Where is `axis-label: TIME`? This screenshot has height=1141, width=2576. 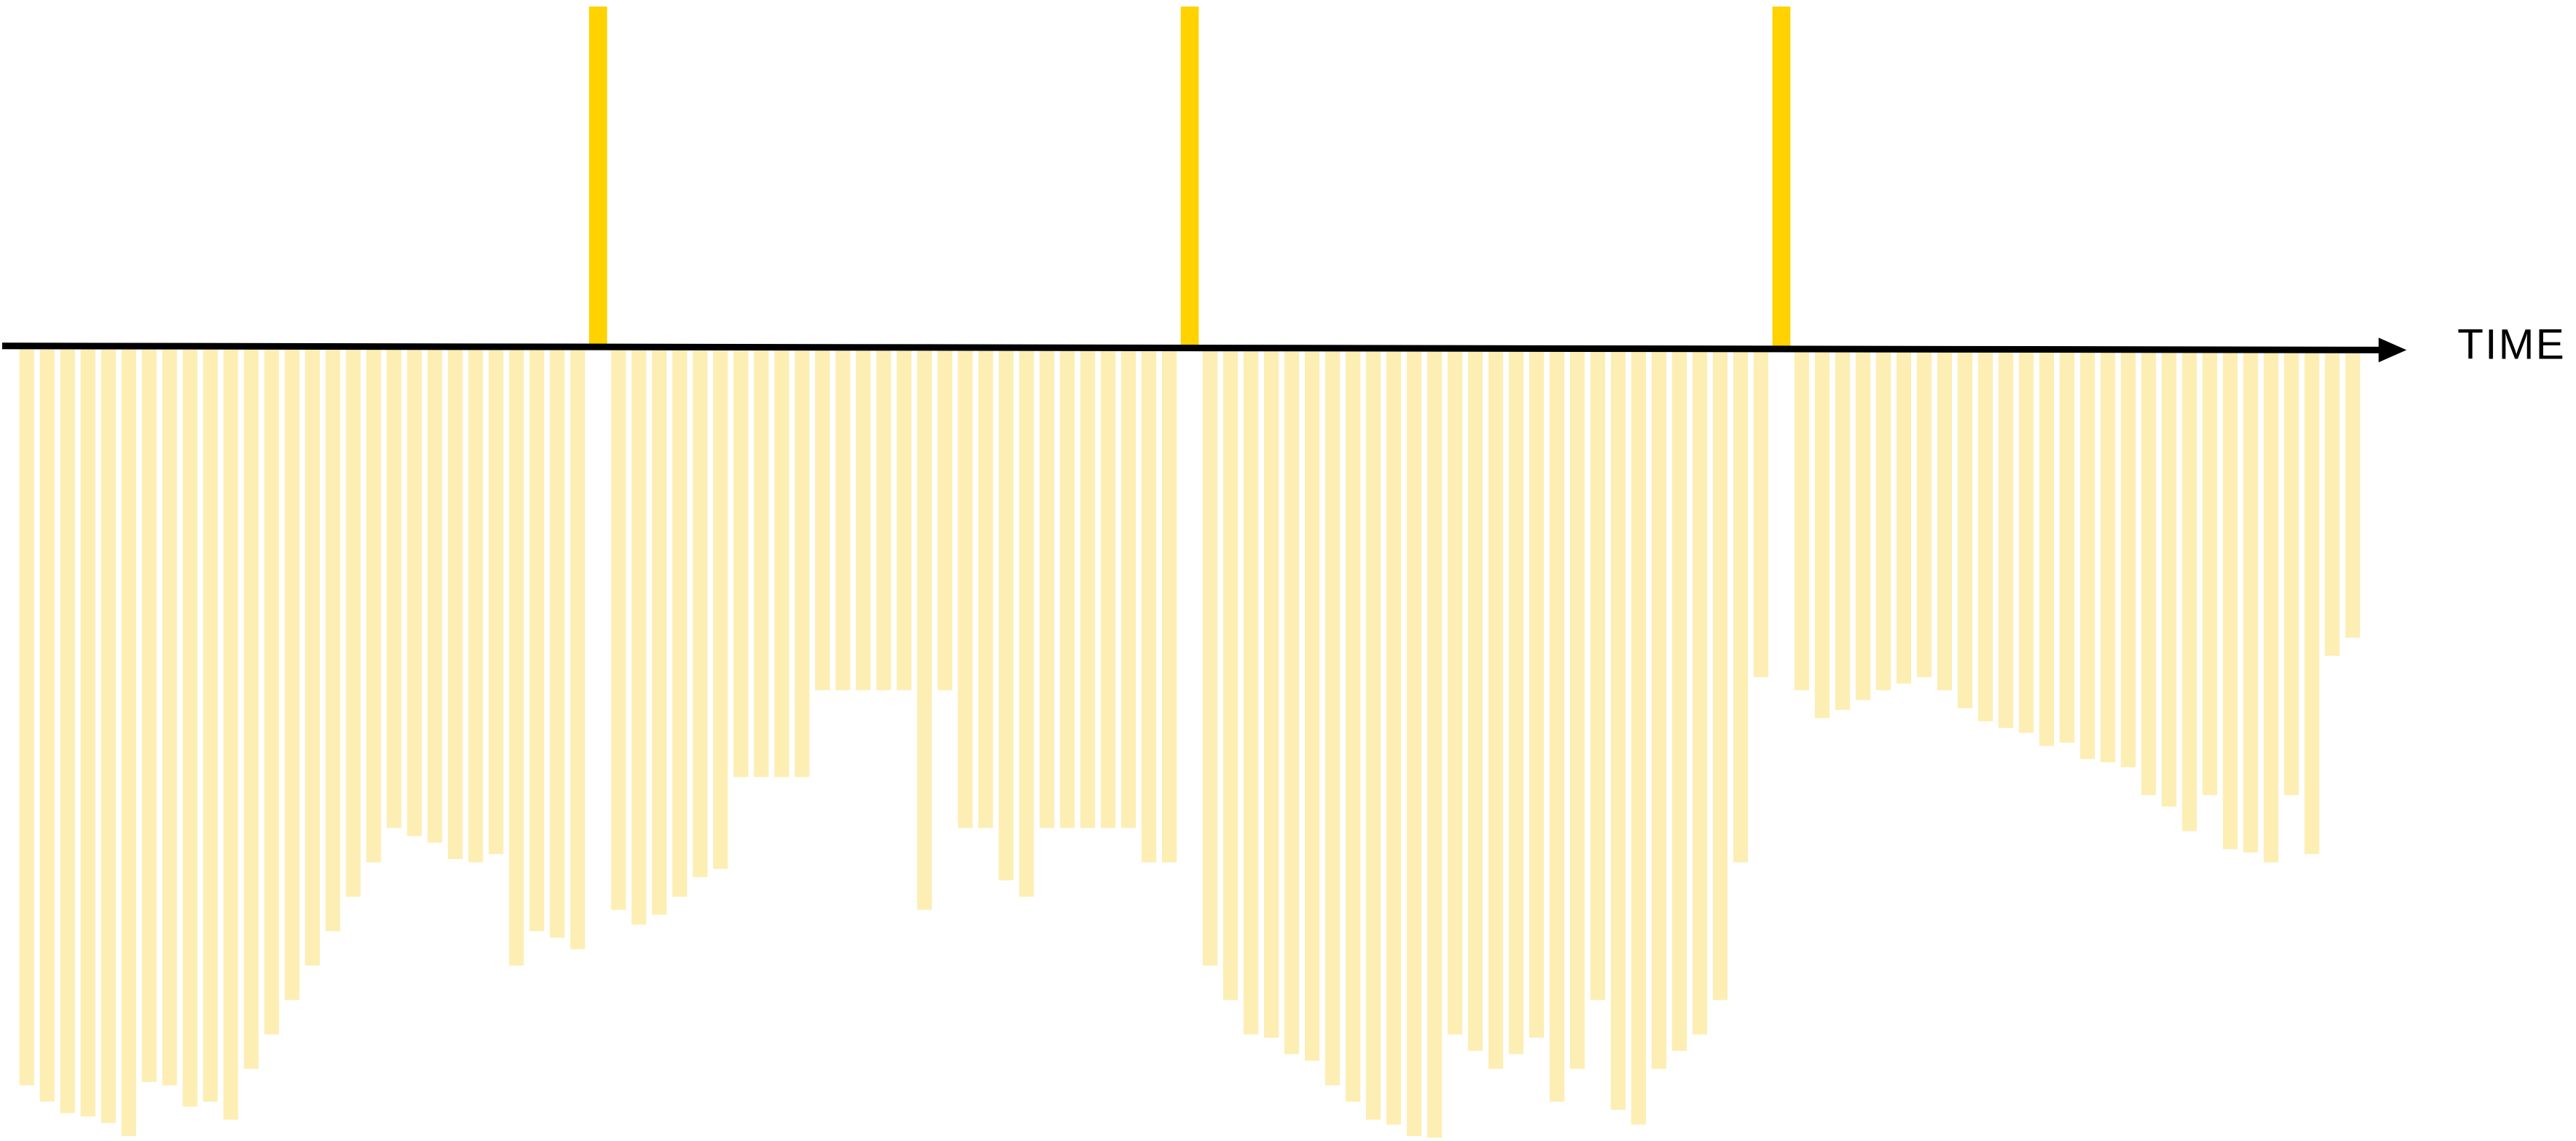 axis-label: TIME is located at coordinates (2511, 344).